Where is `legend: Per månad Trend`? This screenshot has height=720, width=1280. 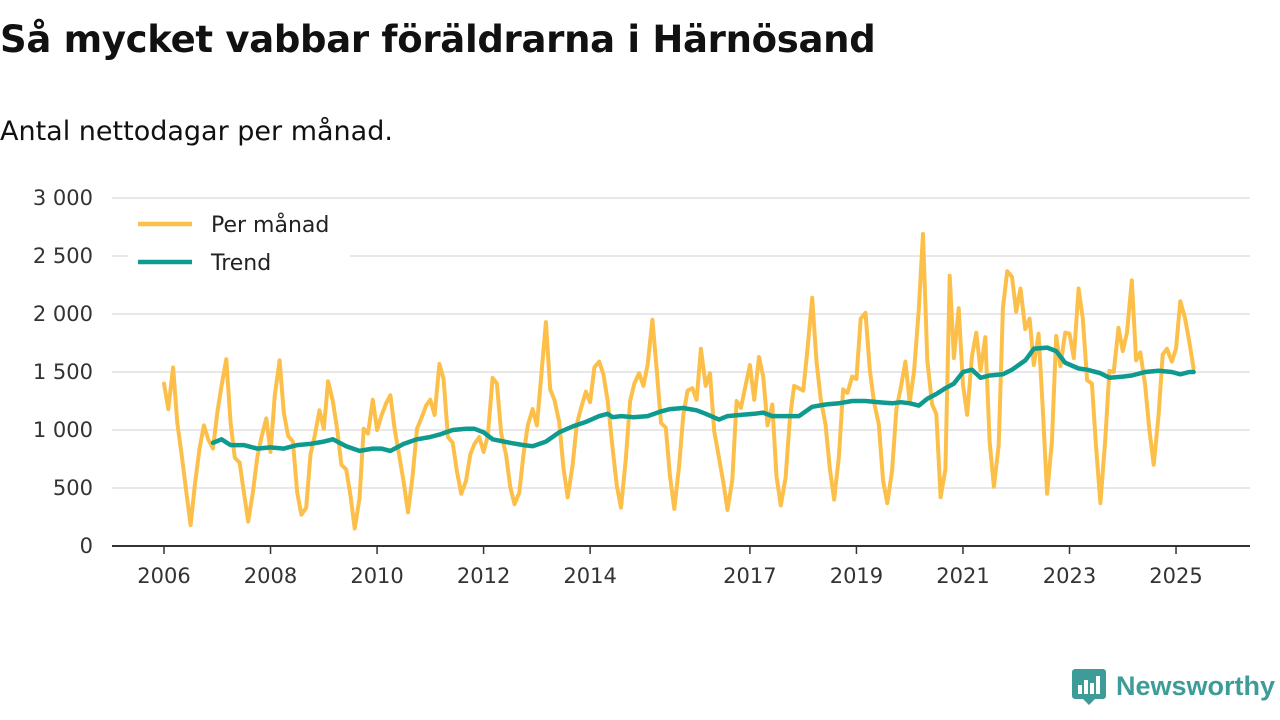 legend: Per månad Trend is located at coordinates (239, 244).